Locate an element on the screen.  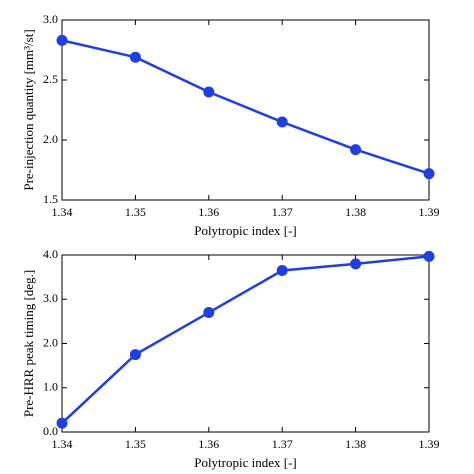
y-axis-title: Pre-HRR peak timing [deg.] is located at coordinates (28, 343).